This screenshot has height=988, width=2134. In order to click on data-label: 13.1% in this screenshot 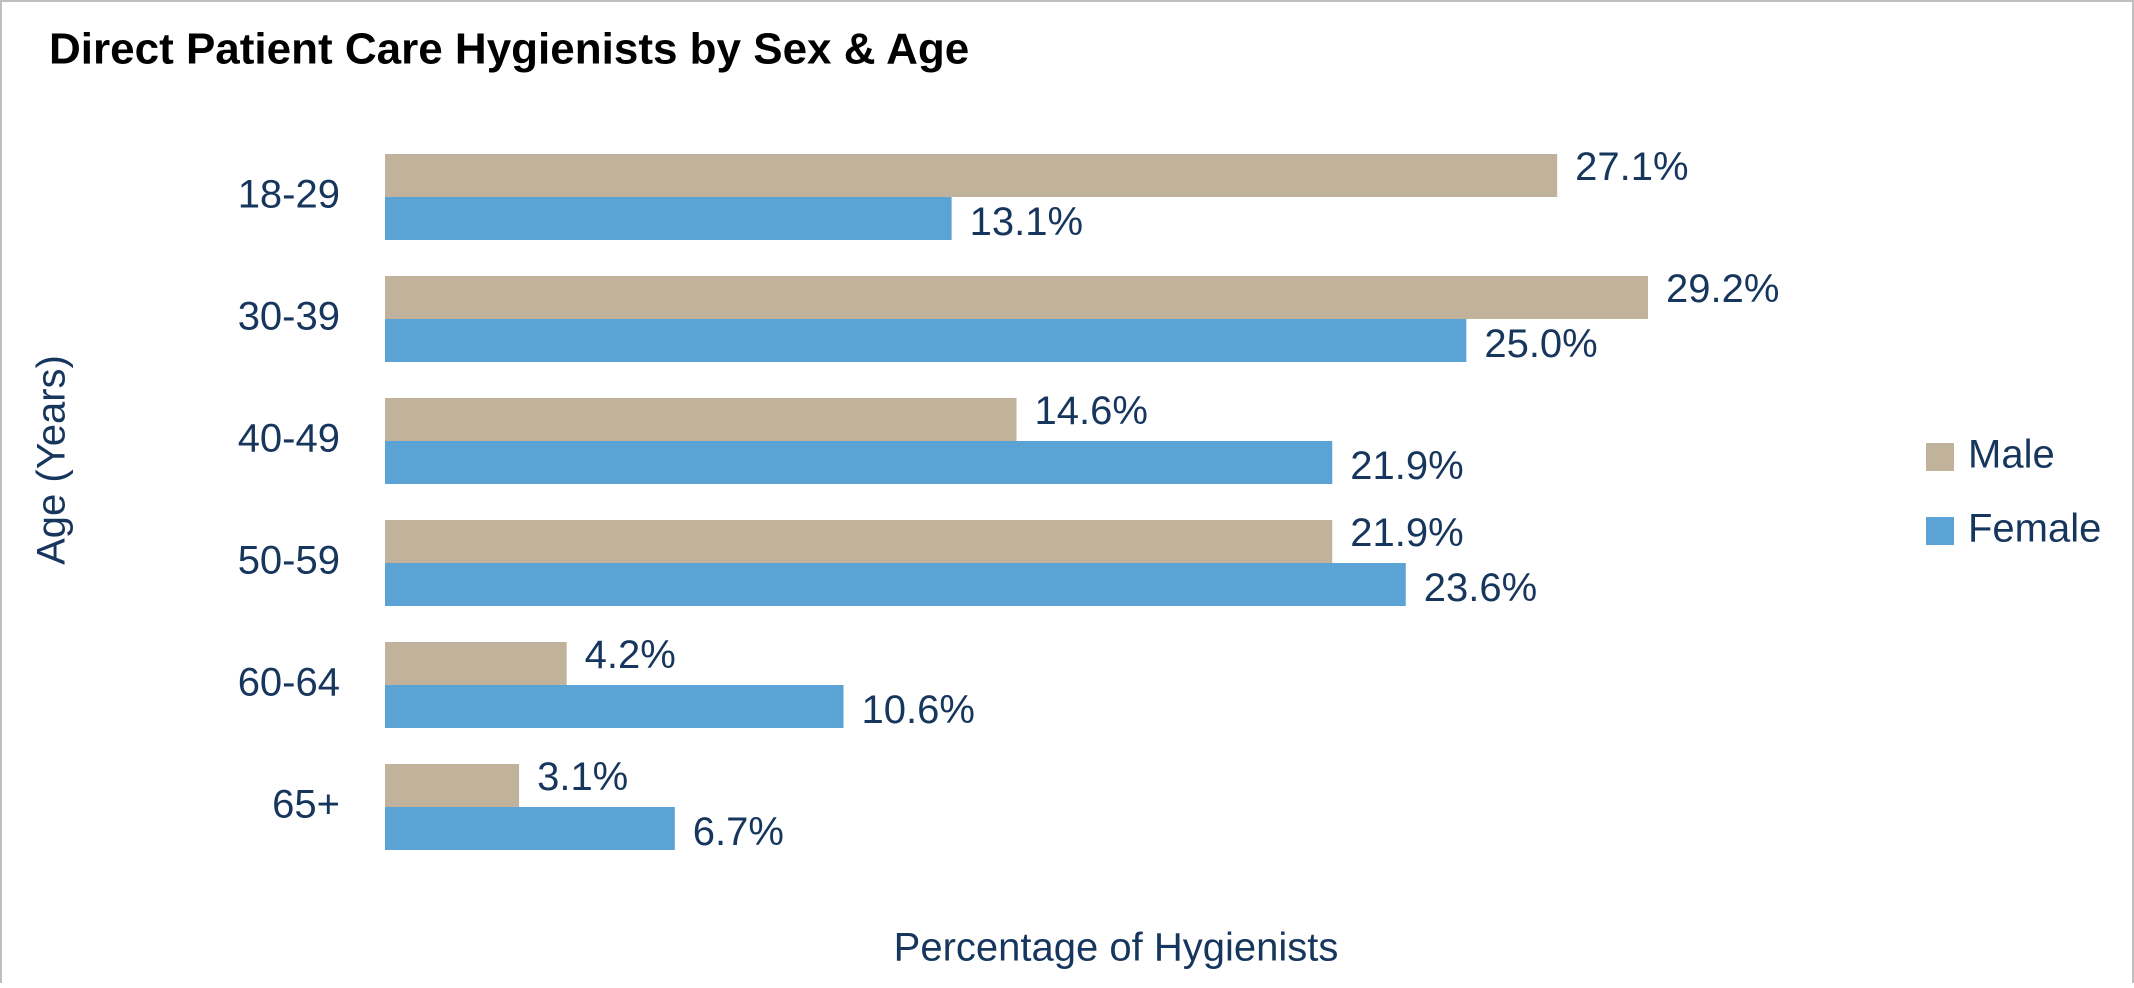, I will do `click(1026, 222)`.